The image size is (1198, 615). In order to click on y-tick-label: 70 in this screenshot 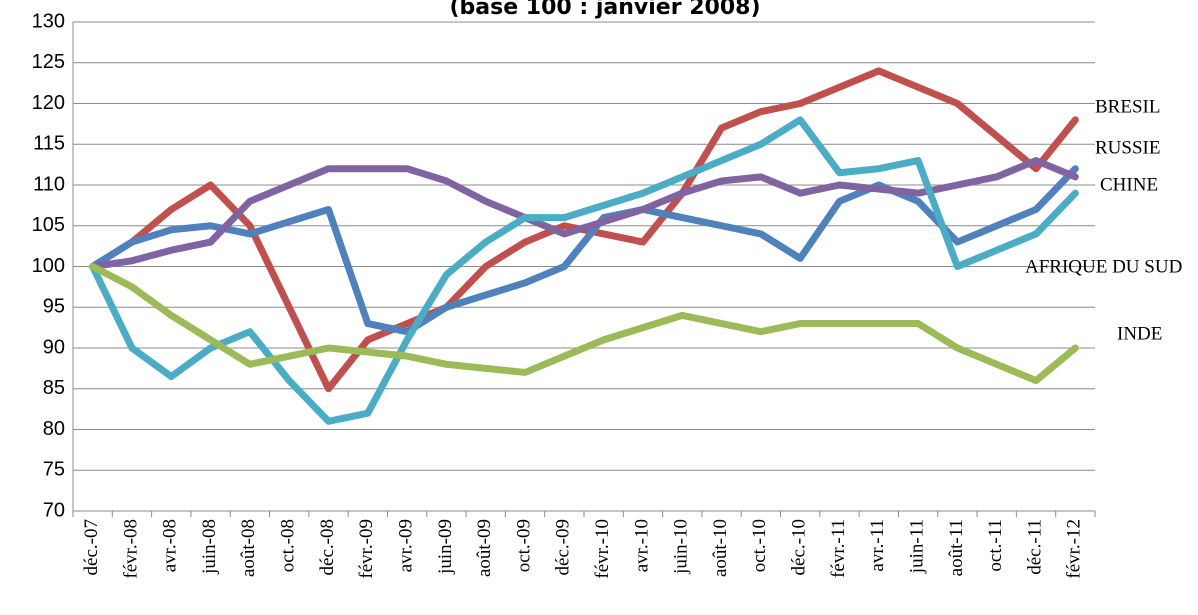, I will do `click(54, 510)`.